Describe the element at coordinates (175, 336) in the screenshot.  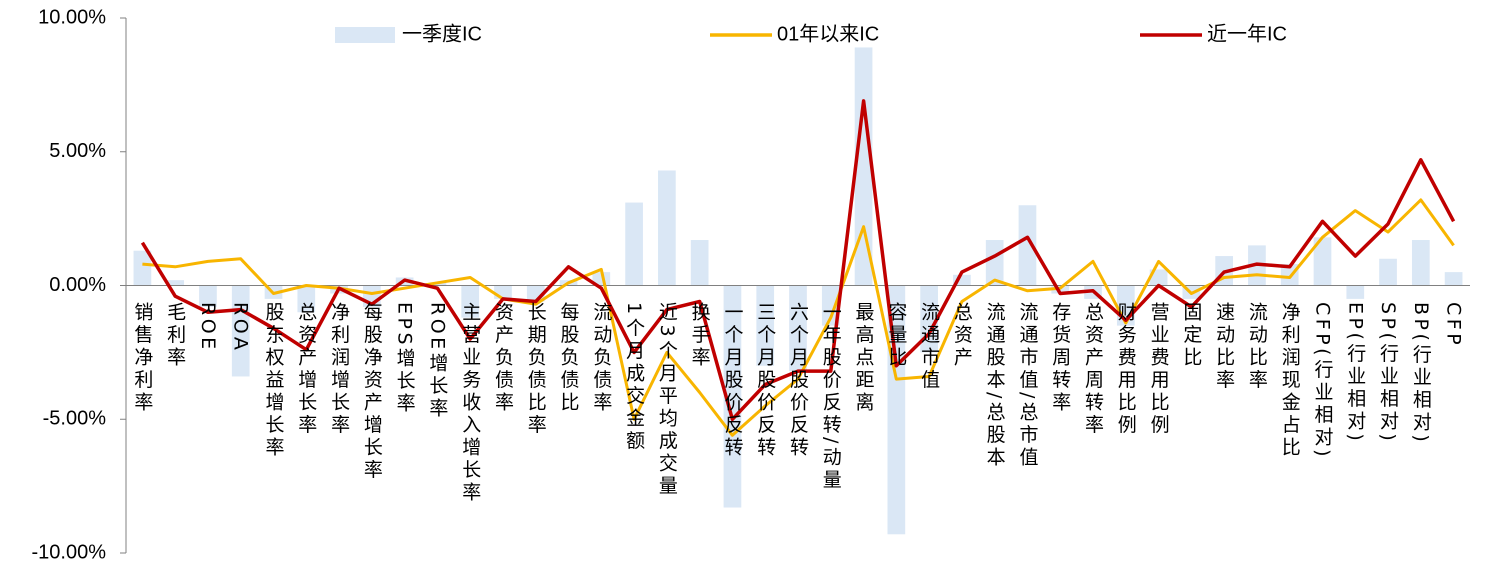
I see `x-tick-label: 毛利率` at that location.